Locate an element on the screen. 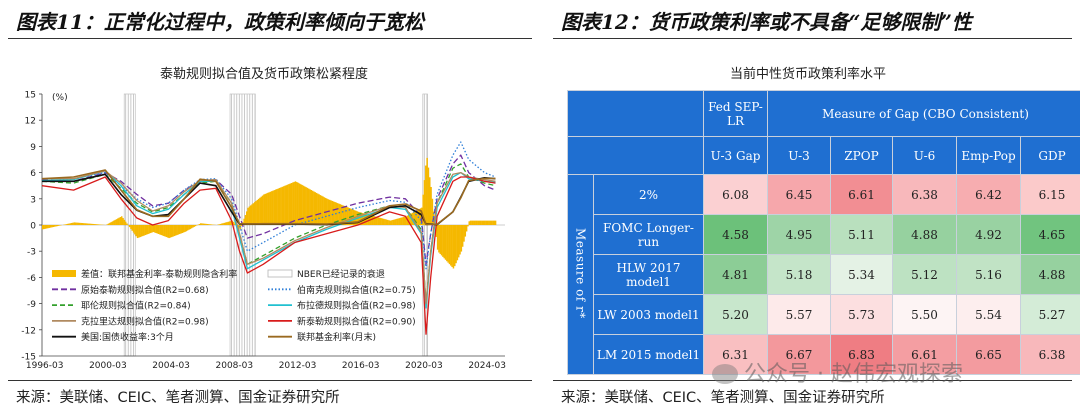 The width and height of the screenshot is (1080, 415). table-cell: 5.20 is located at coordinates (735, 314).